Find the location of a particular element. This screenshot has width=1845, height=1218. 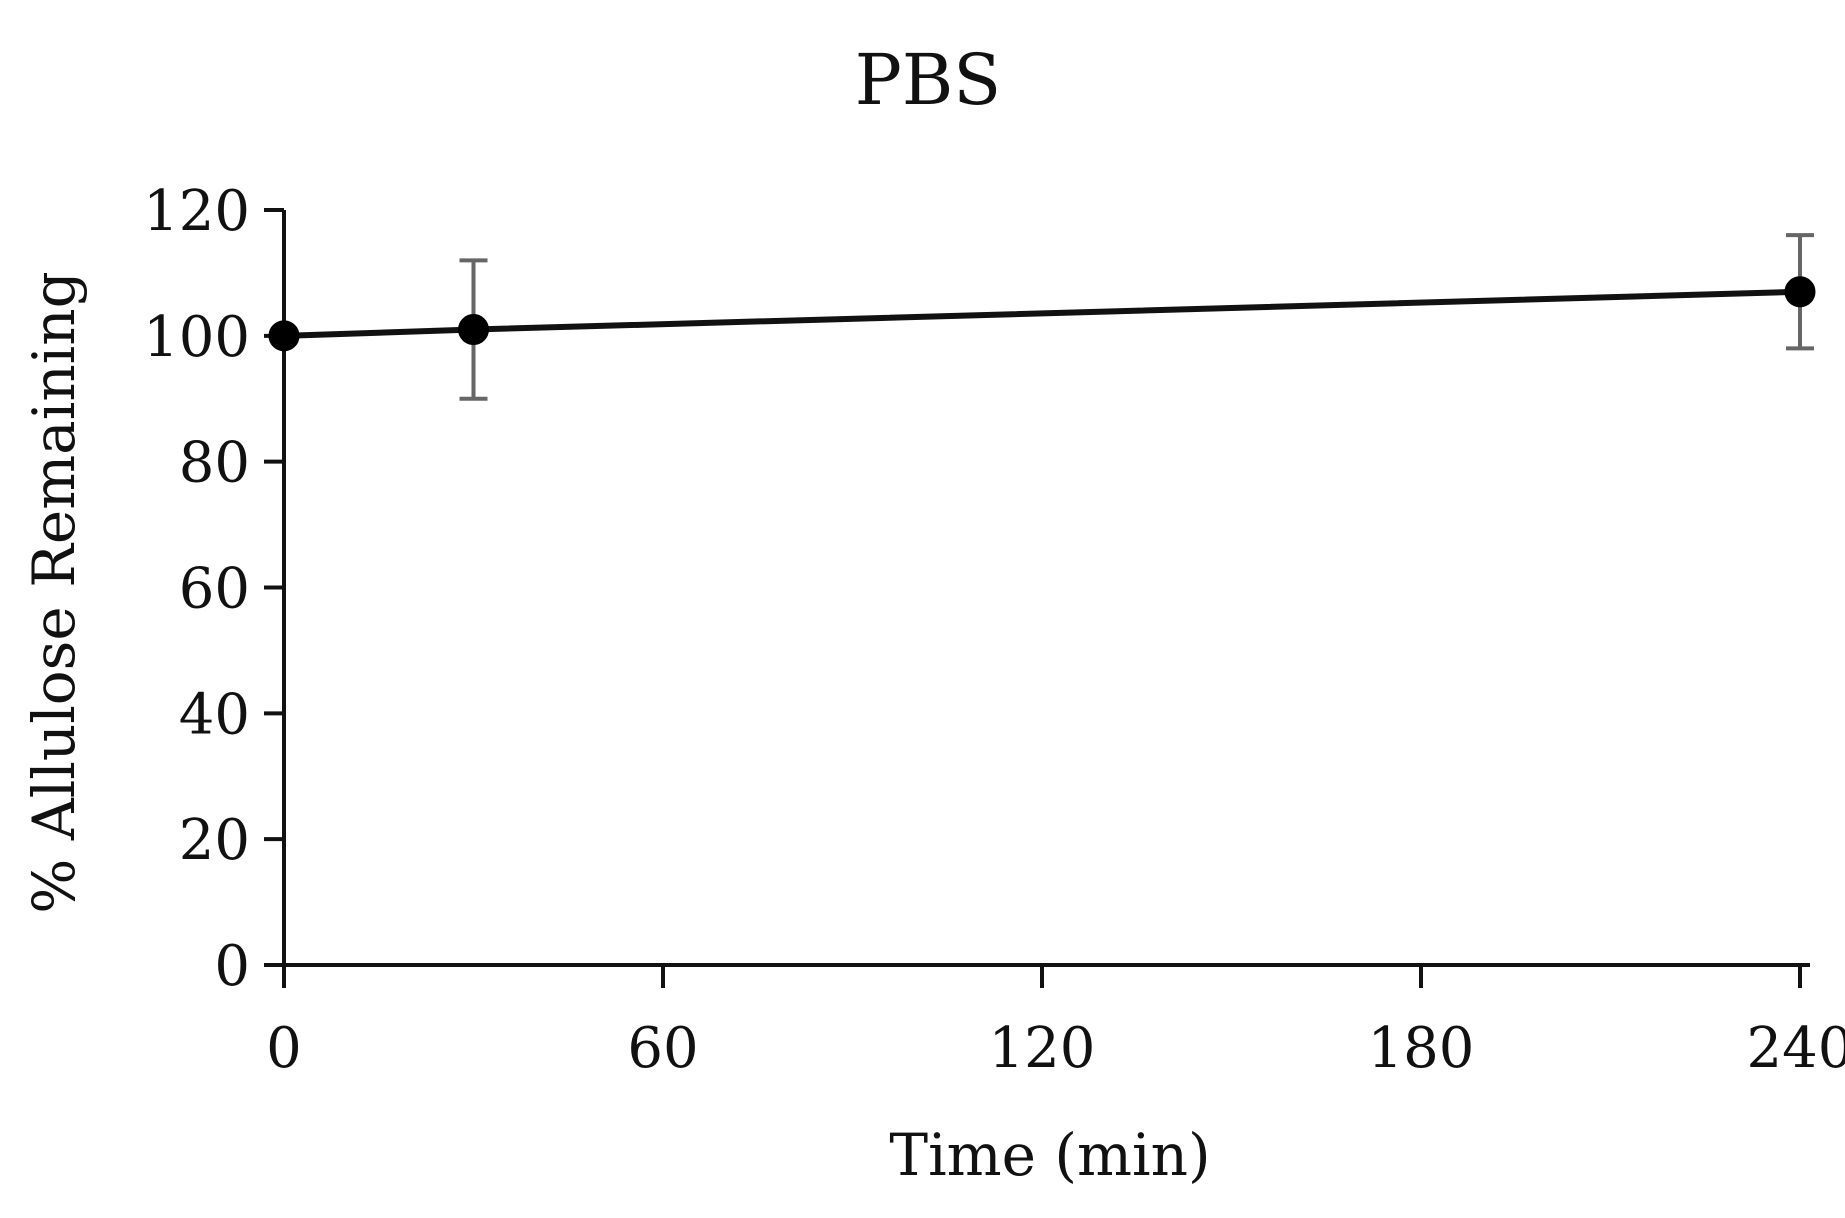

y-tick-label-120: 120 is located at coordinates (196, 211).